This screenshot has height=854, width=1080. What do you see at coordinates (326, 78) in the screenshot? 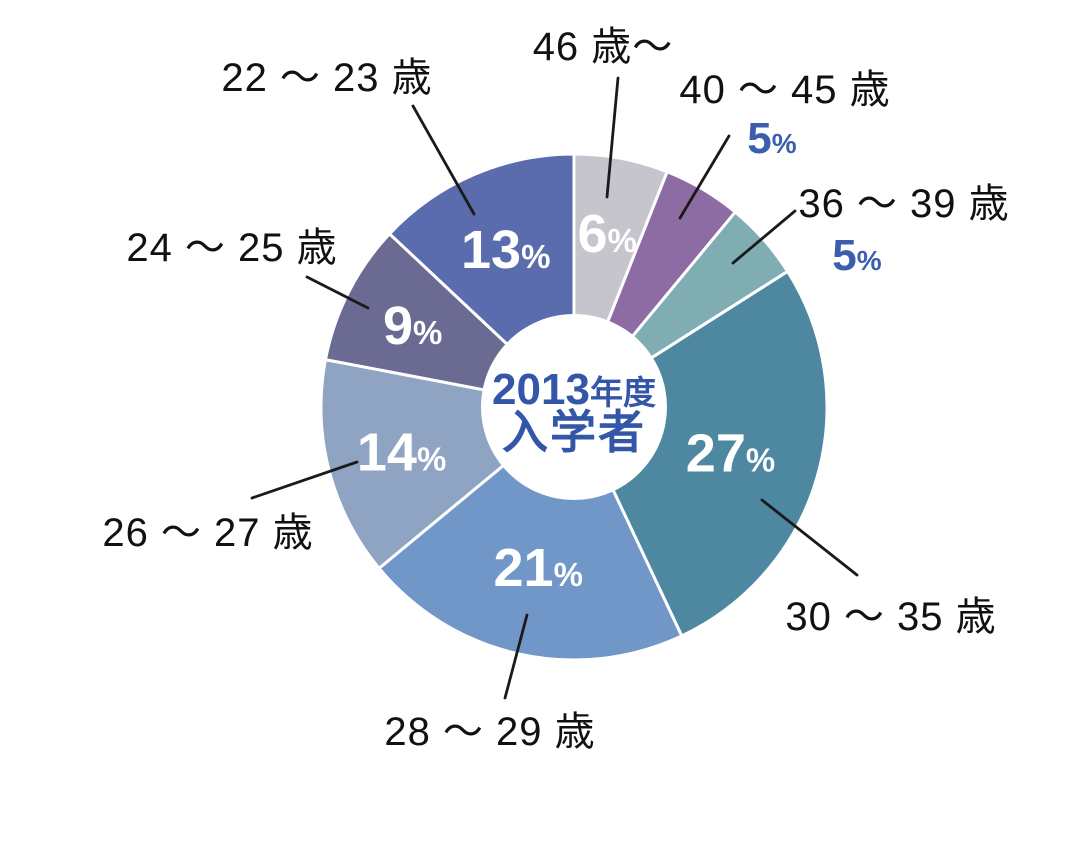
I see `slice-age-label: 22 〜 23 歳` at bounding box center [326, 78].